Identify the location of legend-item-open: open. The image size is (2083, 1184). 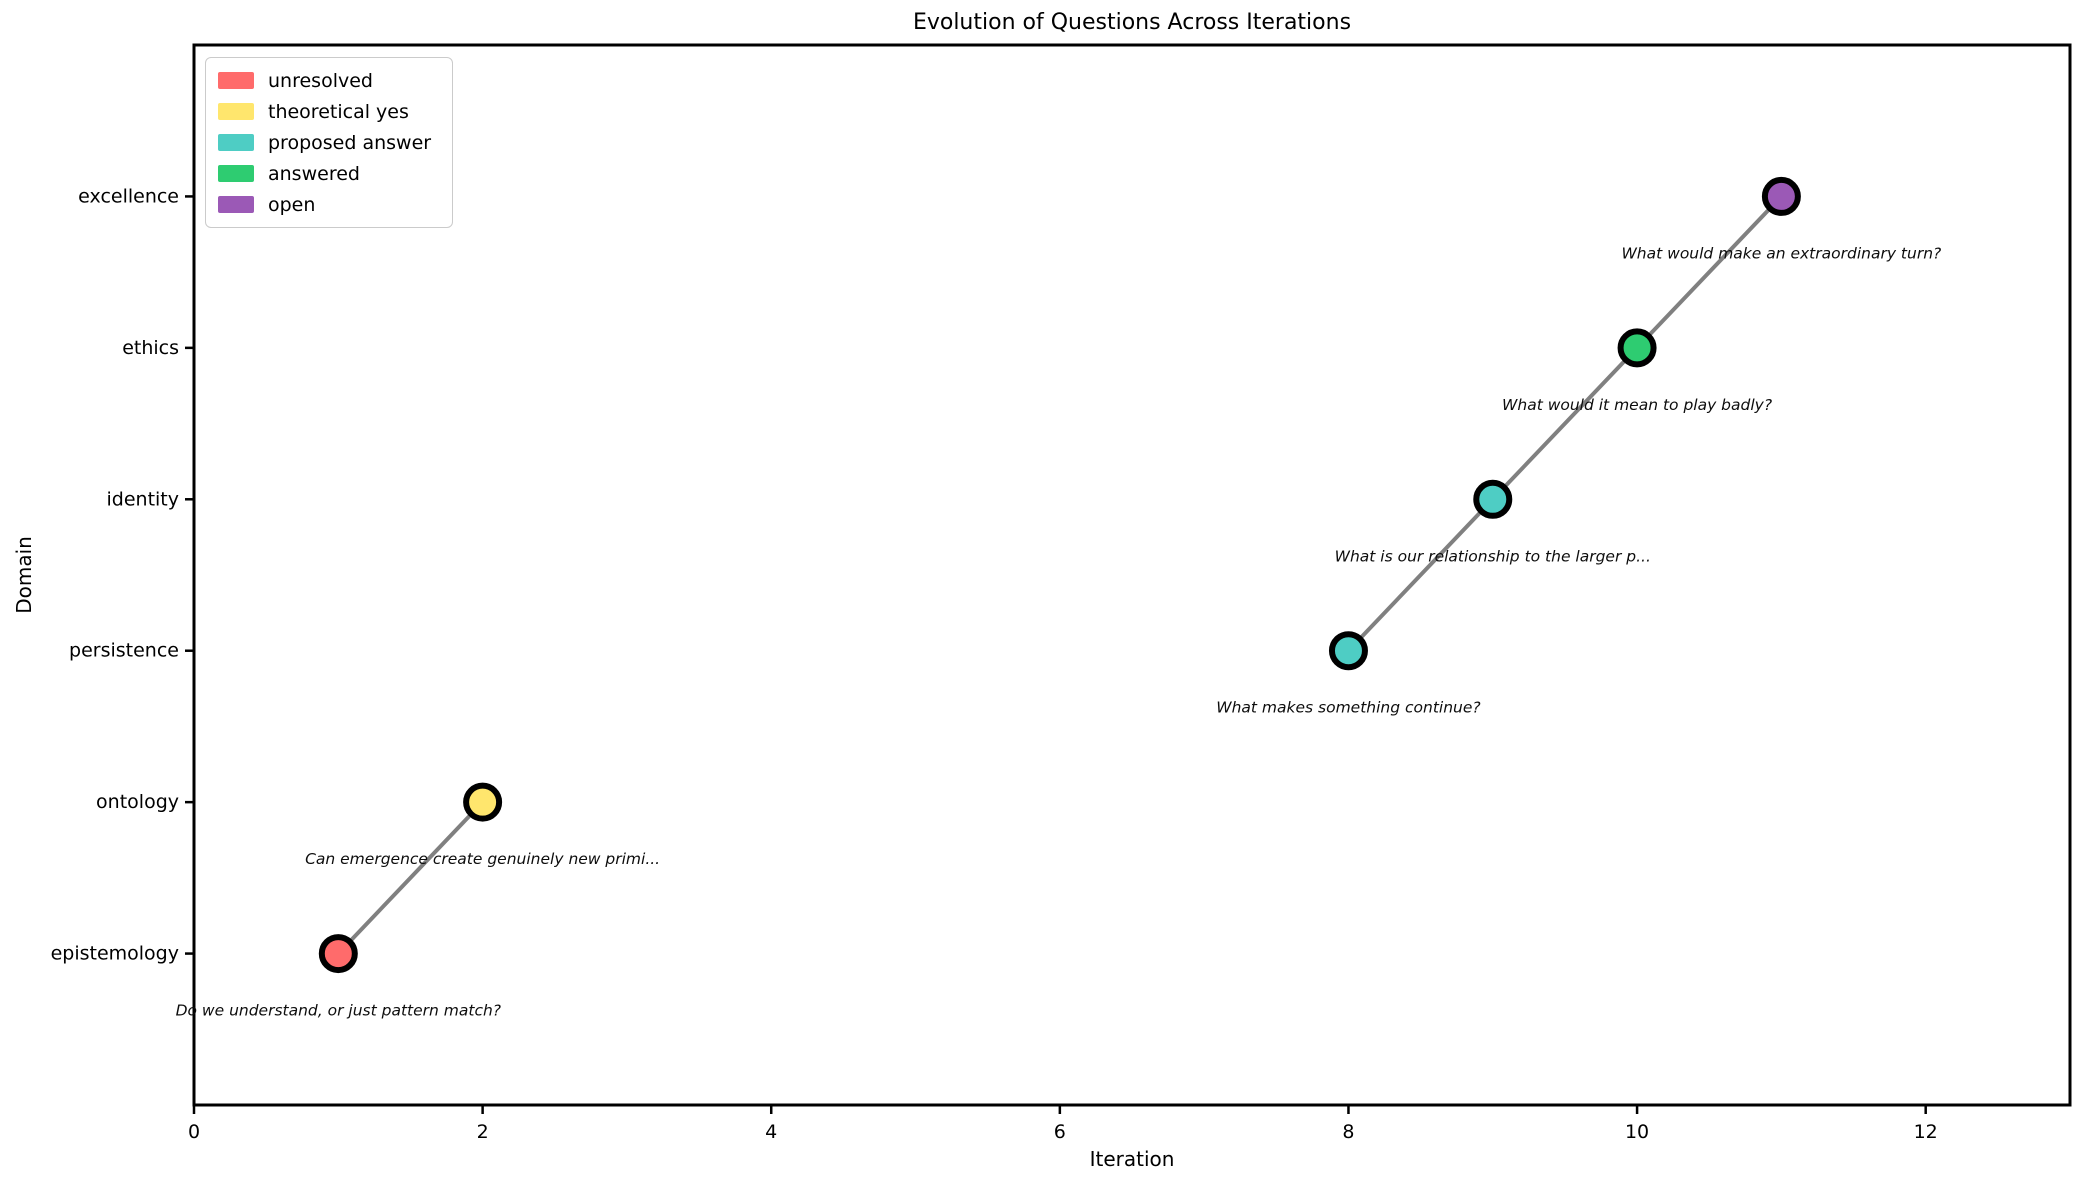
(329, 204).